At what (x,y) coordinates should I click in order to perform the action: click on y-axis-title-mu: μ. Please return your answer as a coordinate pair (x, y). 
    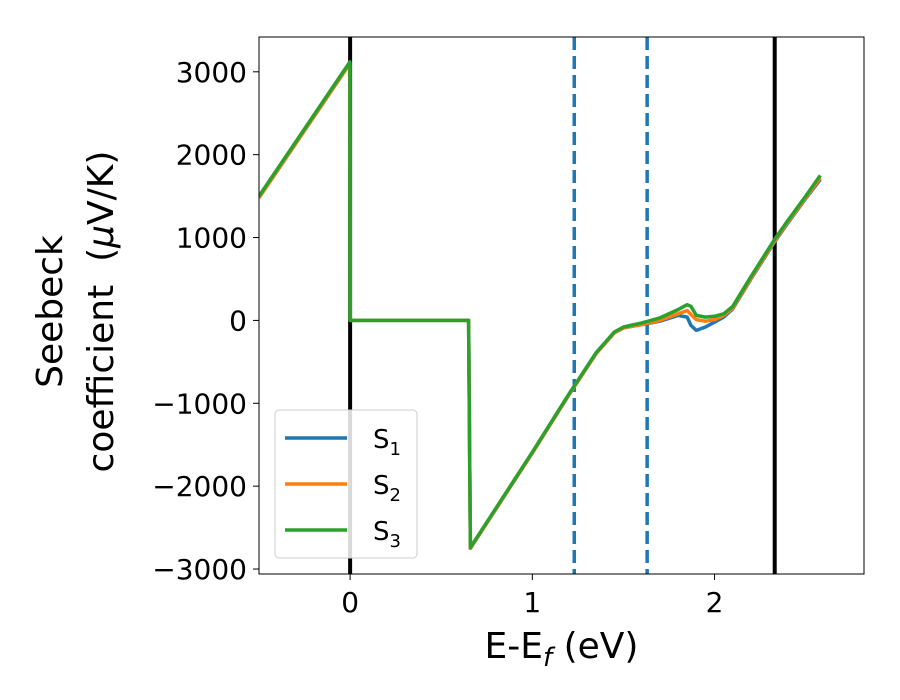
    Looking at the image, I should click on (101, 237).